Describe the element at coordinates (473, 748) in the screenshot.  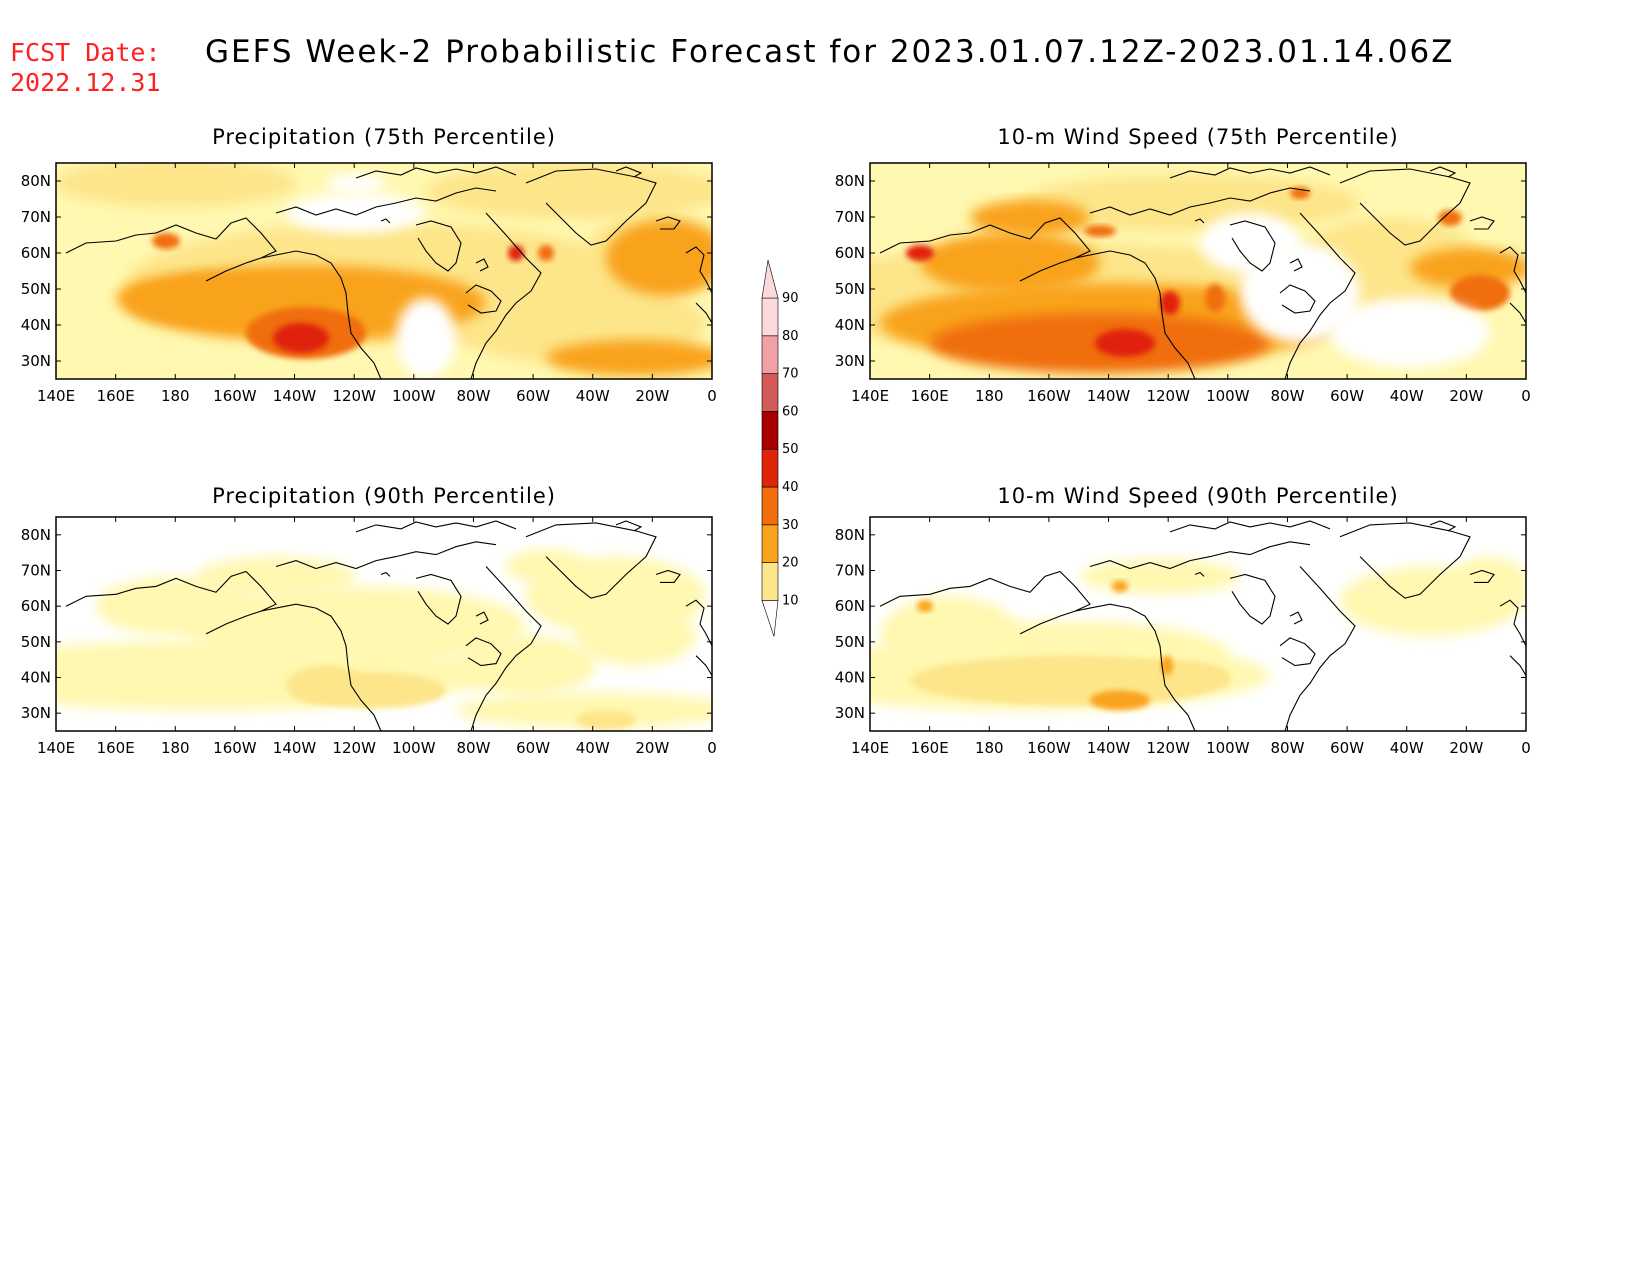
I see `lon-tick-label: 80W` at that location.